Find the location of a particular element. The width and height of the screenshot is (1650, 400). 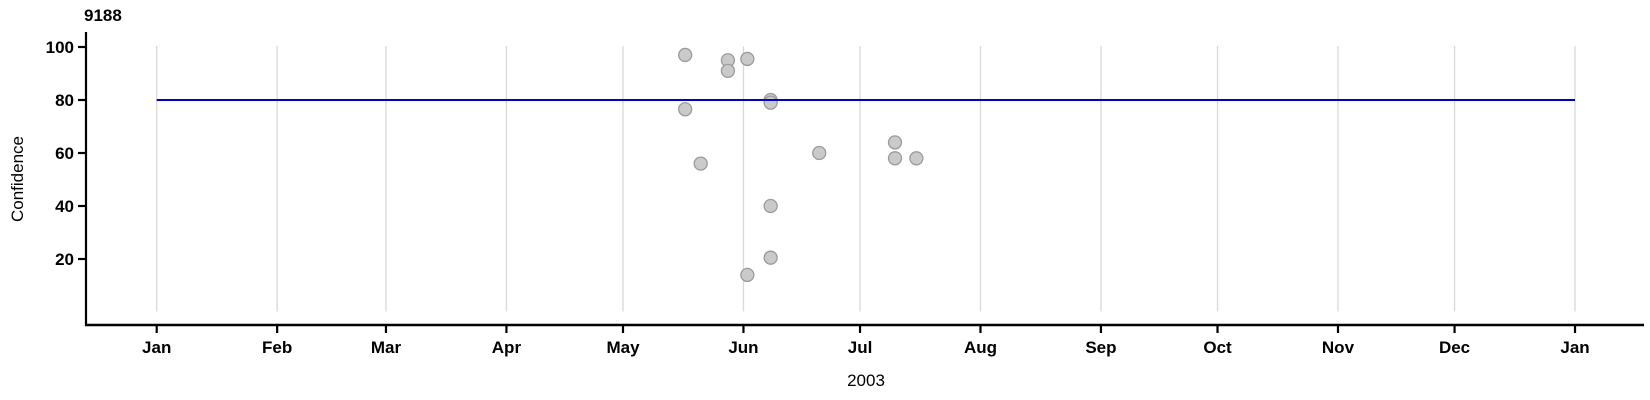

x-tick-label-month: Nov is located at coordinates (1338, 347).